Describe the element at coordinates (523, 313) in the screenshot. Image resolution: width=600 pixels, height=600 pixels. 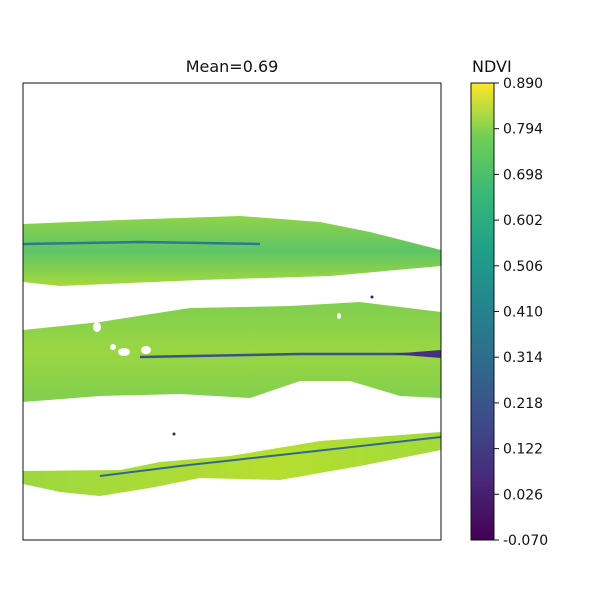
I see `colorbar-tick-label: 0.410` at that location.